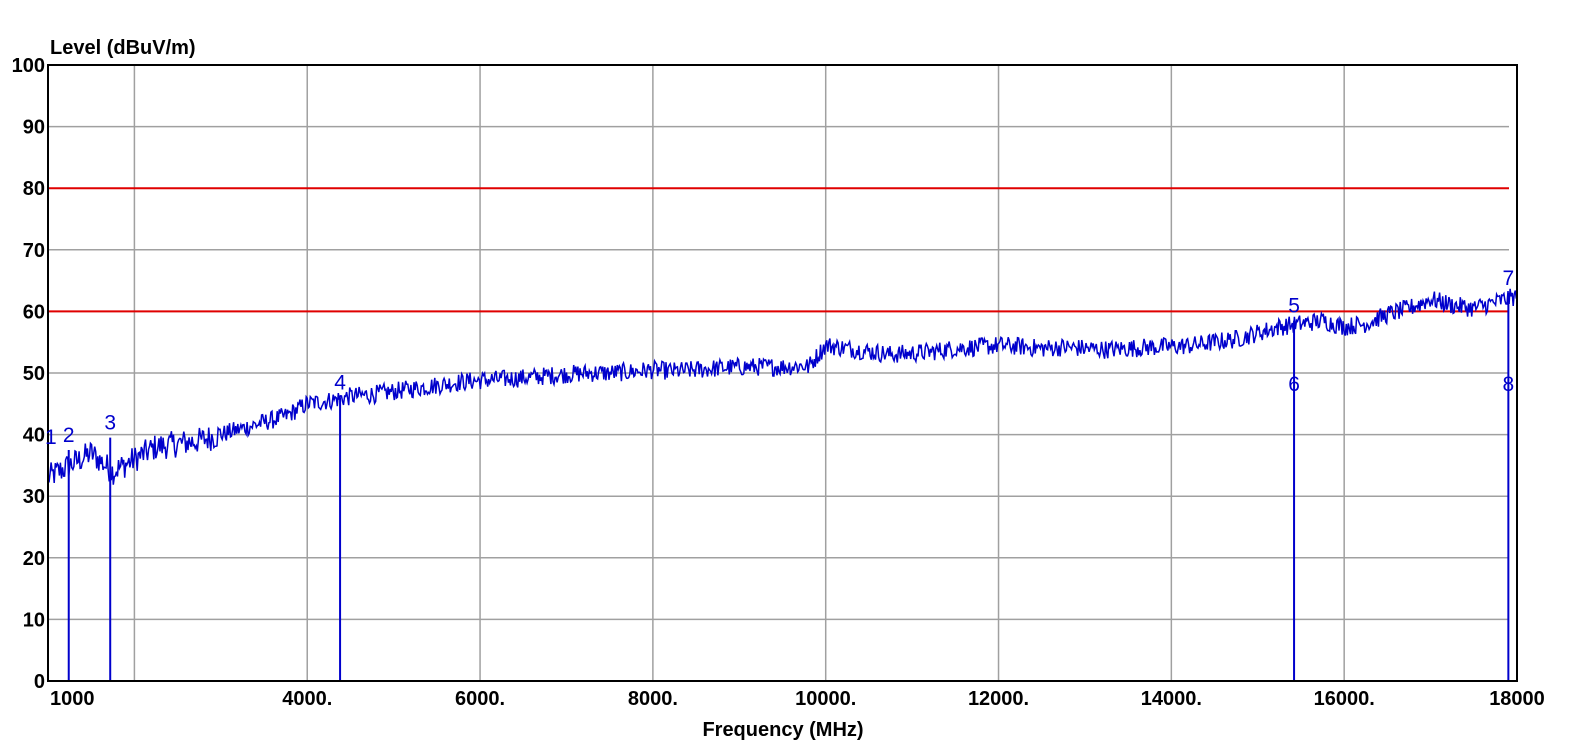  Describe the element at coordinates (34, 189) in the screenshot. I see `y-tick-label-80: 80` at that location.